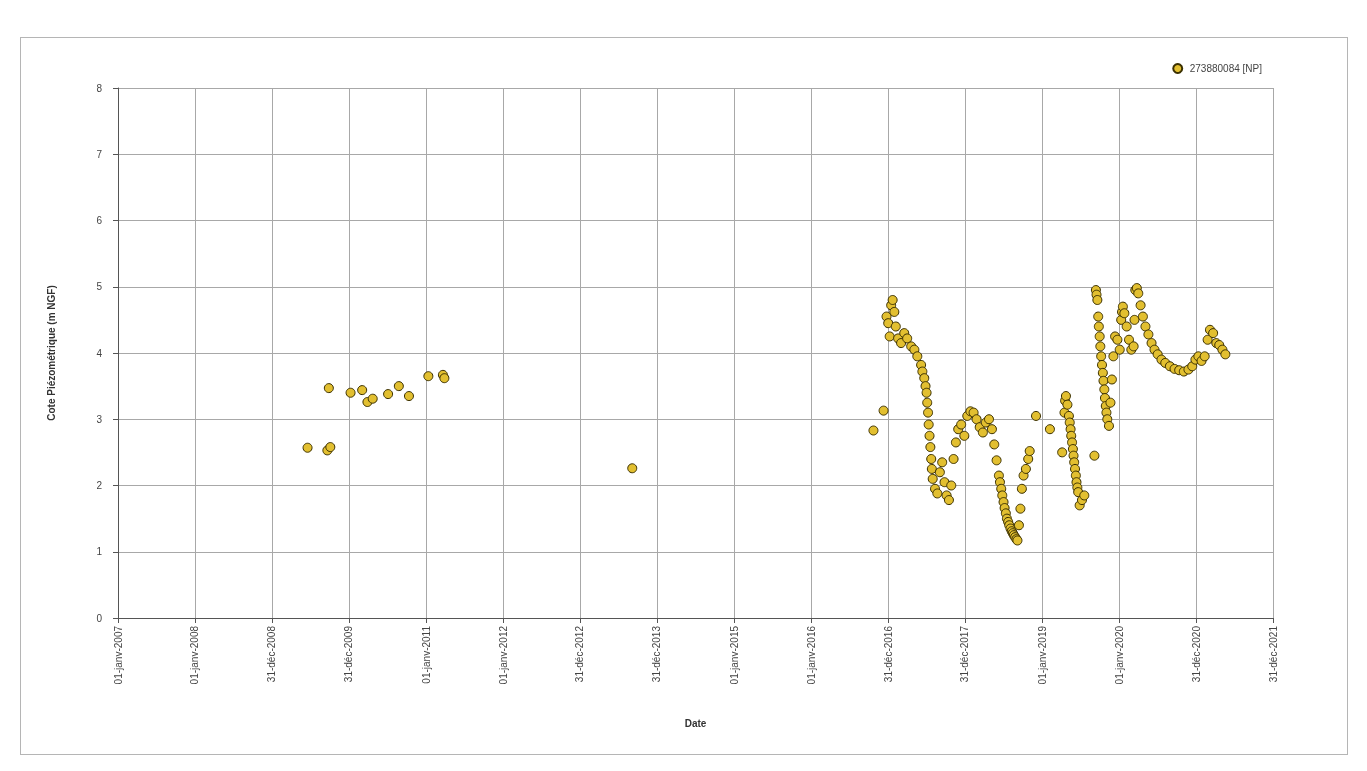 This screenshot has width=1367, height=771. What do you see at coordinates (503, 655) in the screenshot?
I see `x-tick-label: 01-janv-2012` at bounding box center [503, 655].